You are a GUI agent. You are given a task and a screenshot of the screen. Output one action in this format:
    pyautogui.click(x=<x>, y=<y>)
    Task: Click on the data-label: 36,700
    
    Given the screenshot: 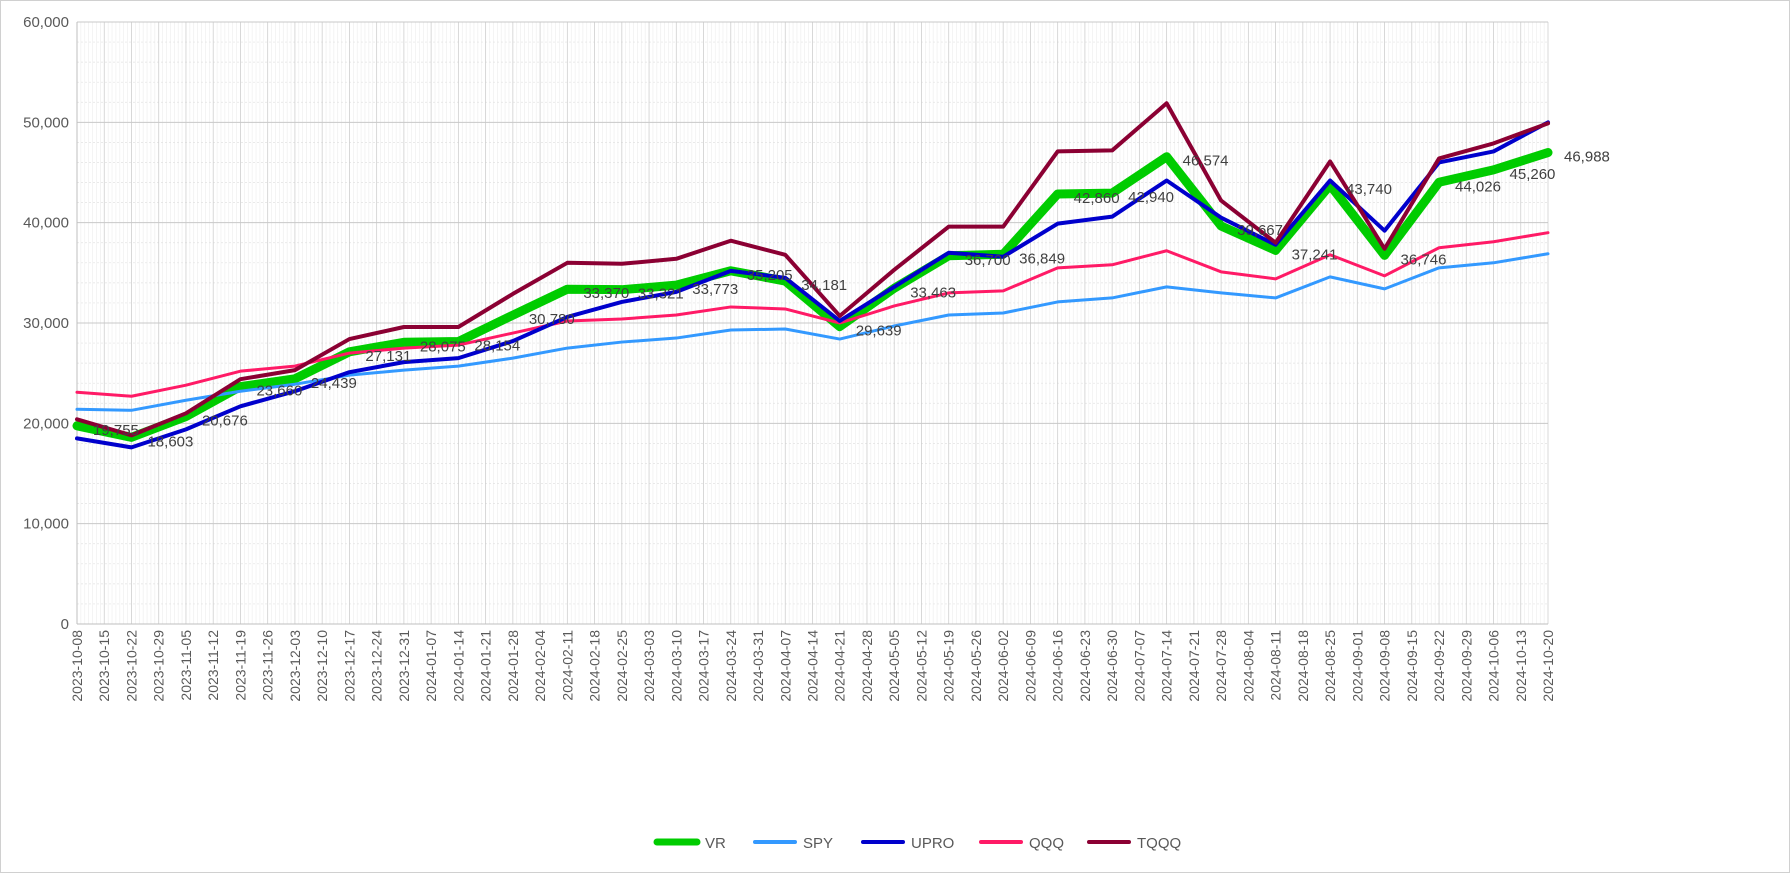 What is the action you would take?
    pyautogui.click(x=988, y=260)
    